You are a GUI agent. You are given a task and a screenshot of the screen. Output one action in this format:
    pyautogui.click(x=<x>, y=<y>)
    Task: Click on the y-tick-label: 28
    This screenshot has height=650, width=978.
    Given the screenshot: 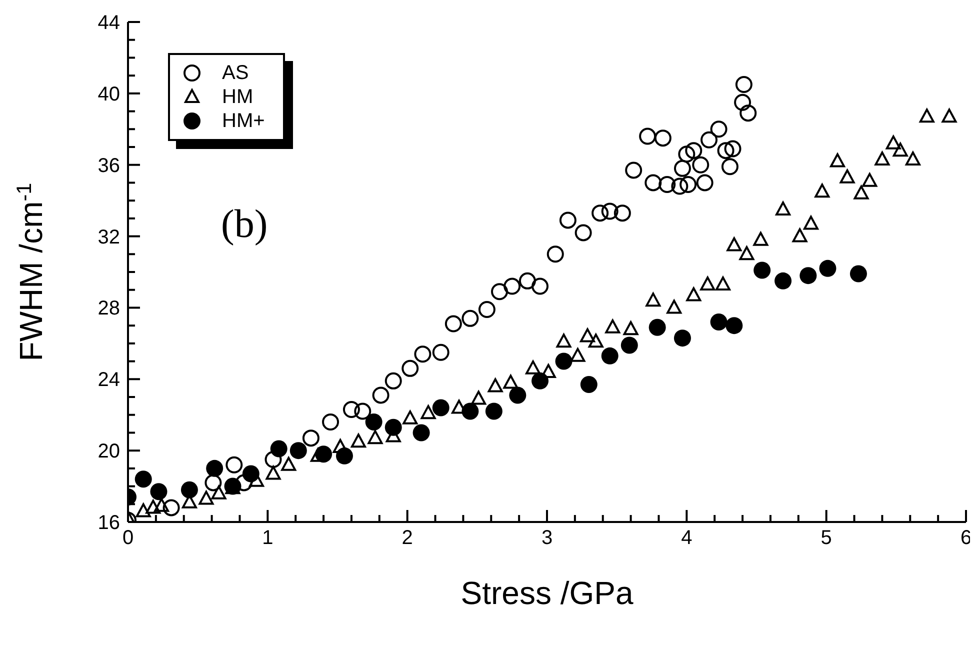 What is the action you would take?
    pyautogui.click(x=109, y=309)
    